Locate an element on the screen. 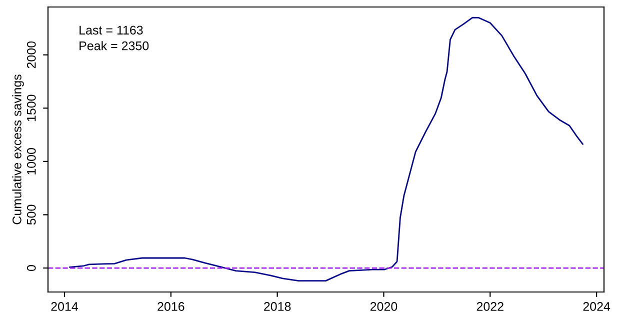 The width and height of the screenshot is (620, 326). annotation: Last = 1163 is located at coordinates (111, 30).